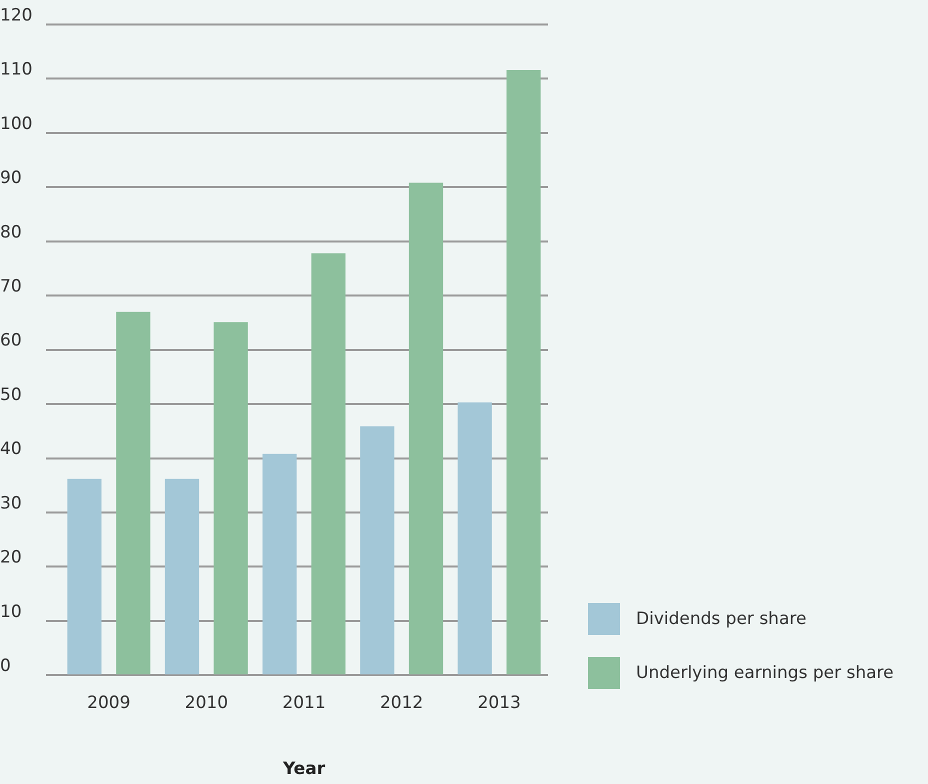 This screenshot has height=784, width=928. I want to click on x-tick-label: 2010, so click(206, 702).